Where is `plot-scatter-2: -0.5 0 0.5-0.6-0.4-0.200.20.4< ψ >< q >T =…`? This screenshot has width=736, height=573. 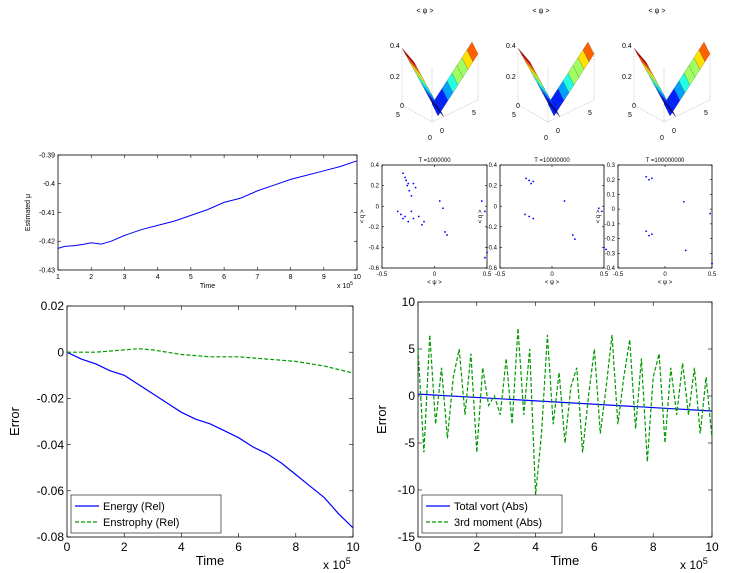 plot-scatter-2: -0.5 0 0.5-0.6-0.4-0.200.20.4< ψ >< q >T =… is located at coordinates (543, 222).